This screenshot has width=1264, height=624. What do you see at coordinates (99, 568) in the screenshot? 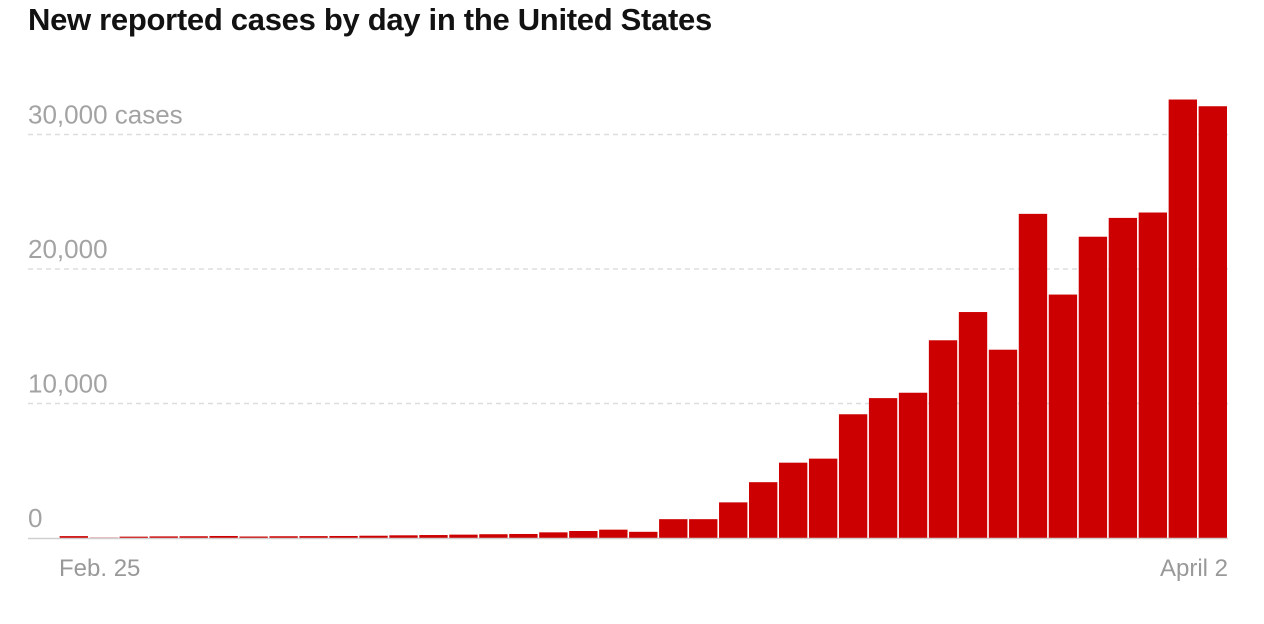
I see `x-tick-label-start: Feb. 25` at bounding box center [99, 568].